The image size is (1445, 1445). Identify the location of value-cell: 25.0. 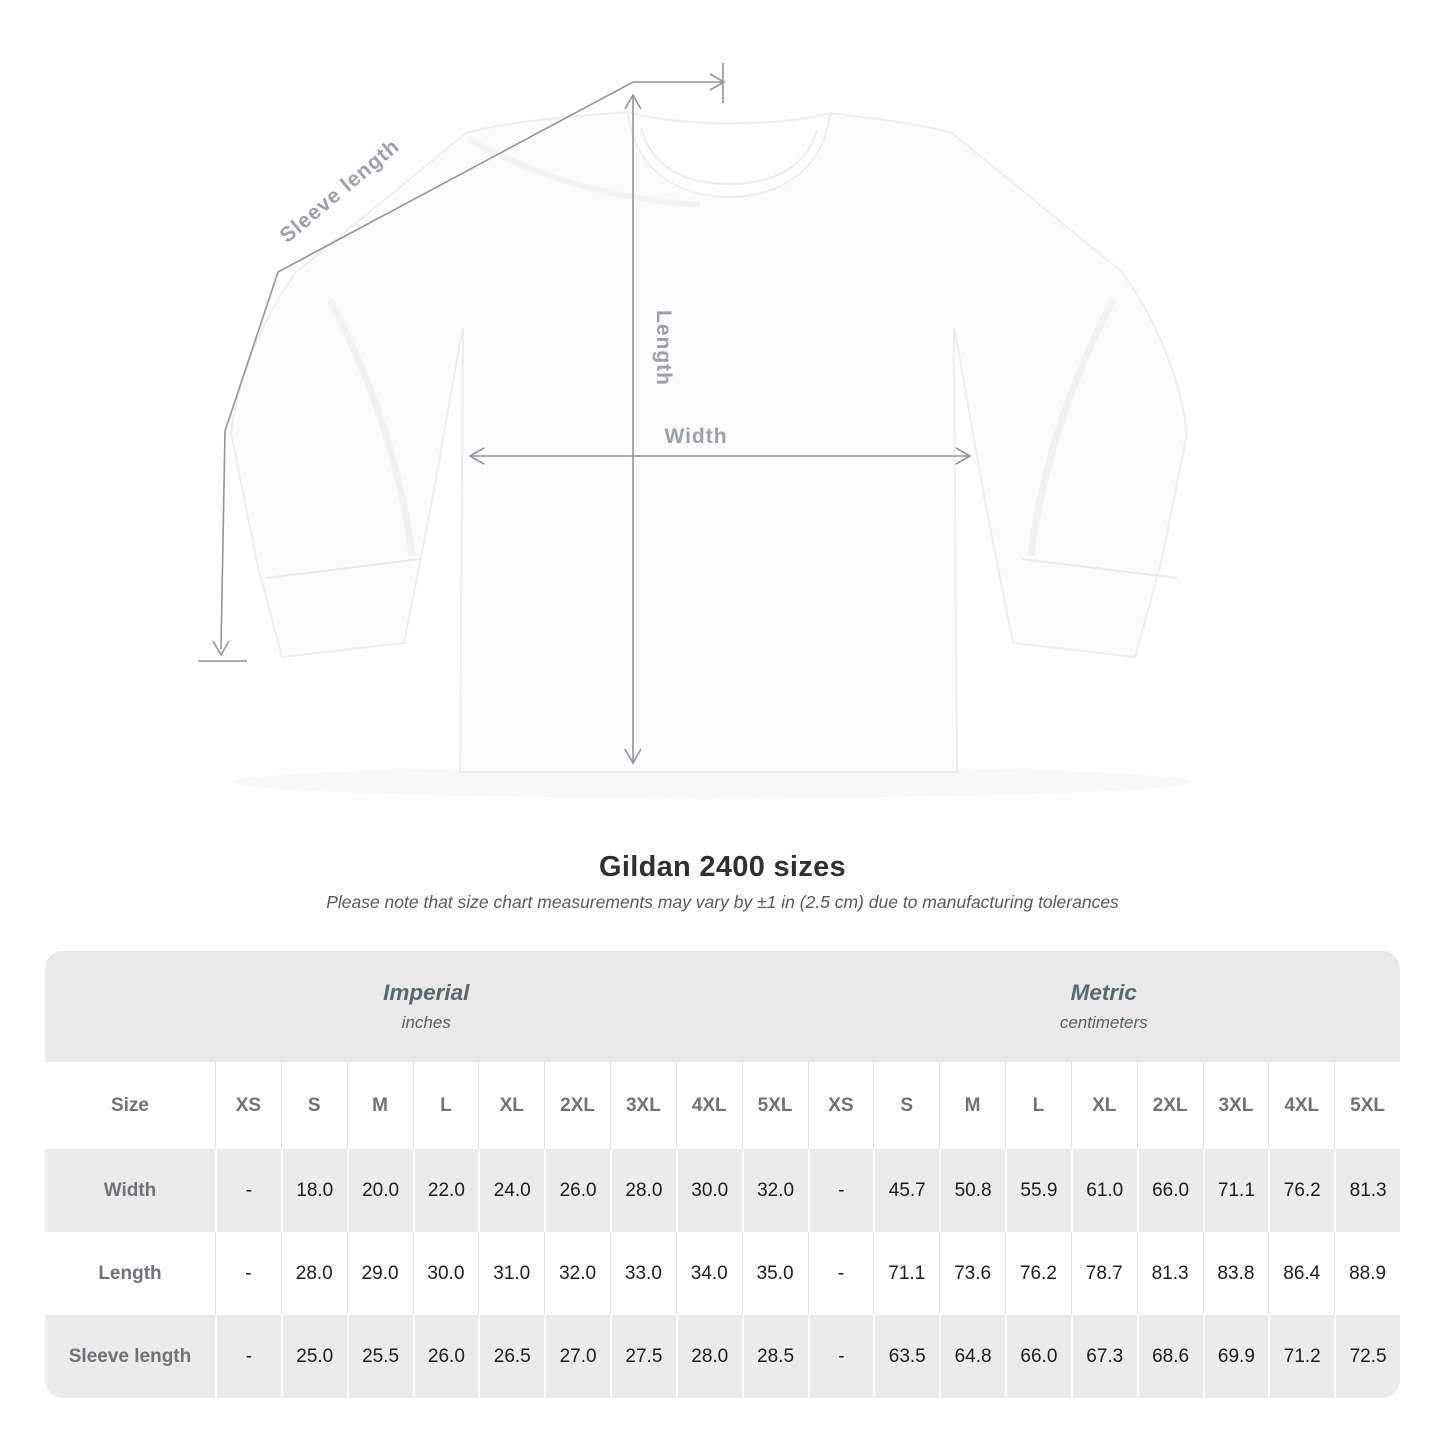
(313, 1356).